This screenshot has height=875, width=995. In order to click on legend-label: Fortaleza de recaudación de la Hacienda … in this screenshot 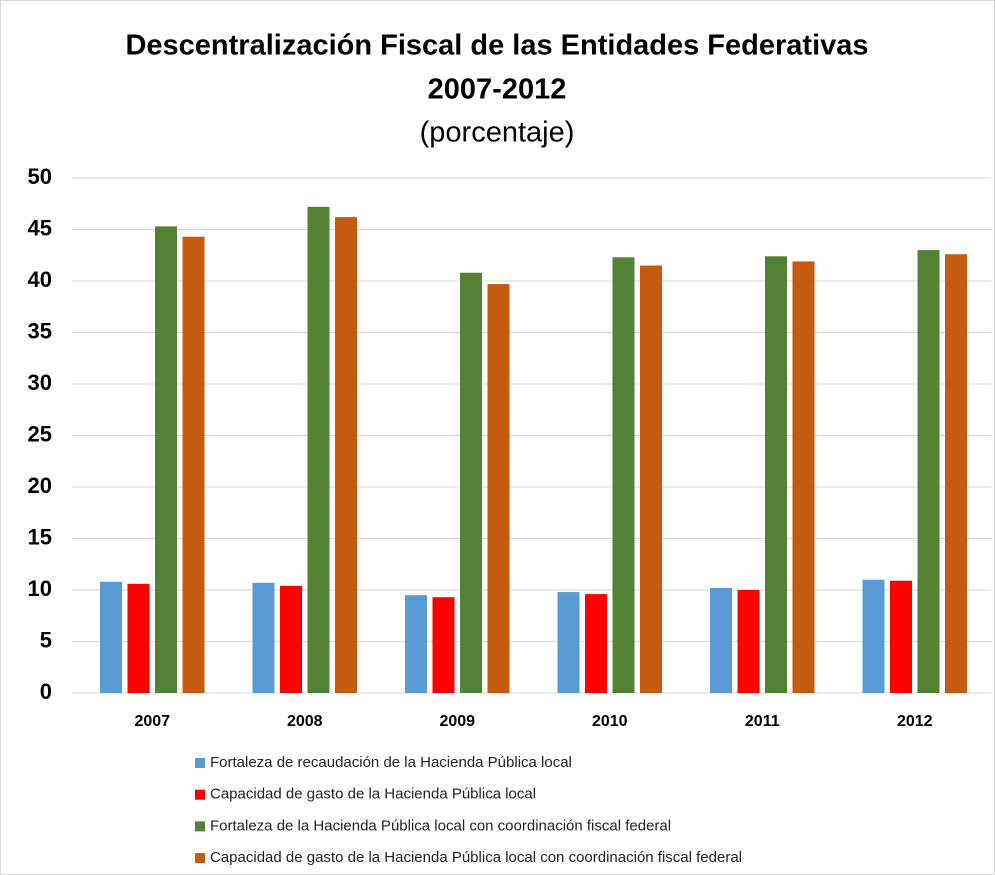, I will do `click(391, 762)`.